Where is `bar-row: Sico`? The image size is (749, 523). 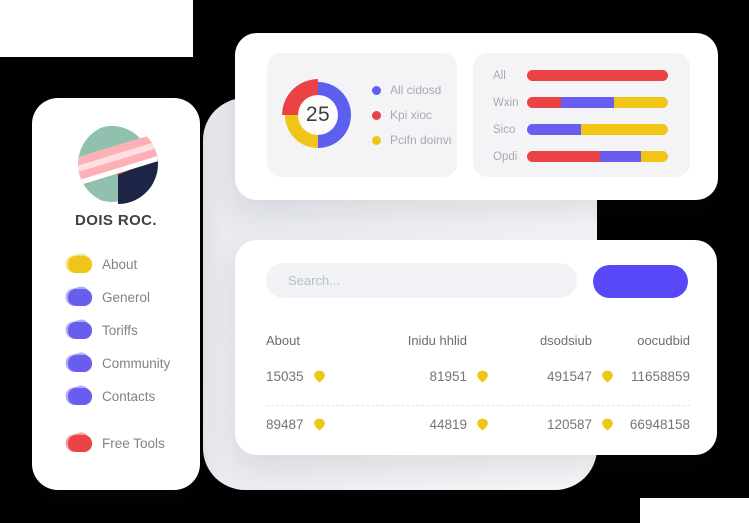 bar-row: Sico is located at coordinates (580, 129).